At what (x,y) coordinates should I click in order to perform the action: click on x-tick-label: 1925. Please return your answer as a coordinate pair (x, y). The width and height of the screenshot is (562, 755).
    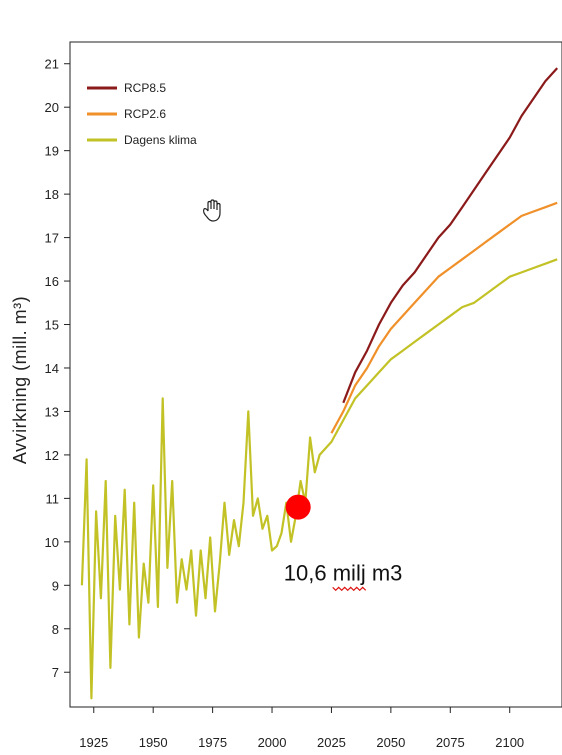
    Looking at the image, I should click on (93, 742).